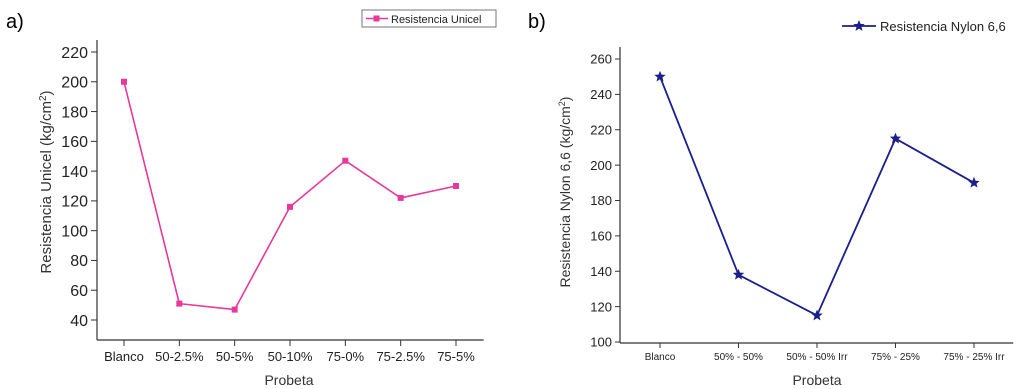  What do you see at coordinates (816, 380) in the screenshot?
I see `x-axis-title-nylon: Probeta` at bounding box center [816, 380].